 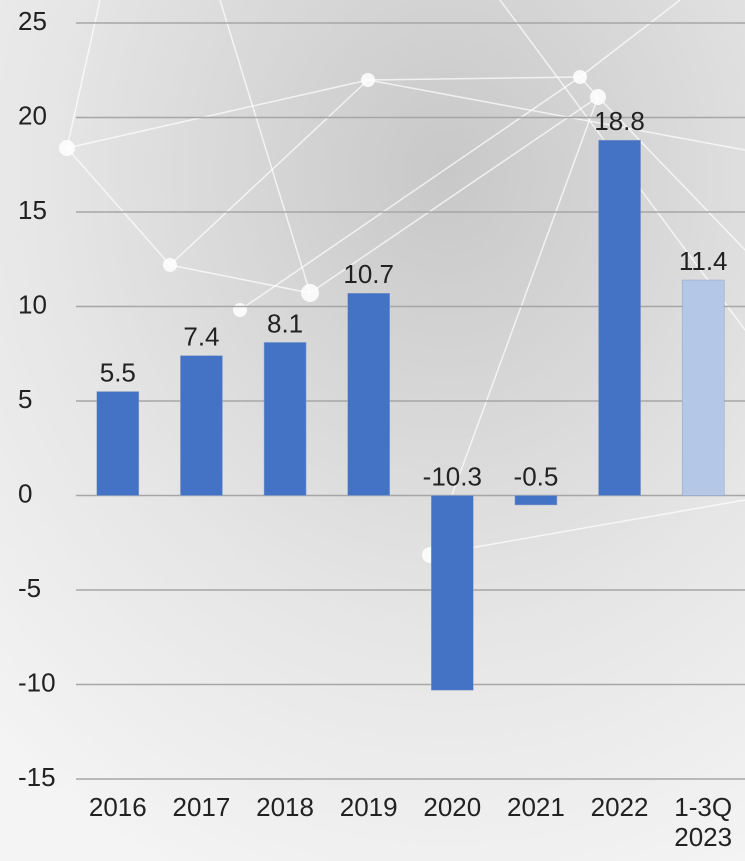 What do you see at coordinates (285, 323) in the screenshot?
I see `data-label: 8.1` at bounding box center [285, 323].